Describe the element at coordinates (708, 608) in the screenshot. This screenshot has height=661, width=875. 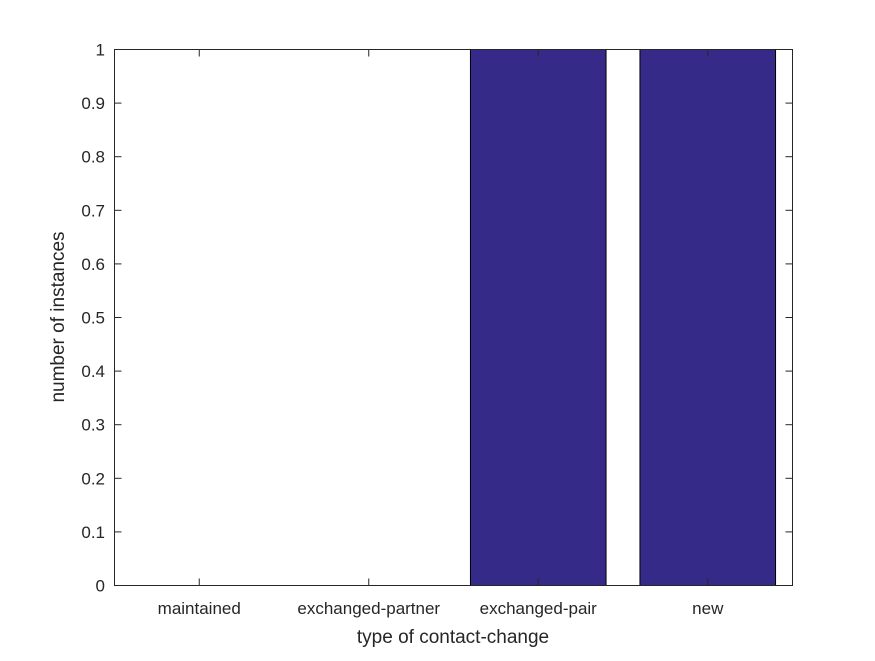
I see `x-tick-label: new` at that location.